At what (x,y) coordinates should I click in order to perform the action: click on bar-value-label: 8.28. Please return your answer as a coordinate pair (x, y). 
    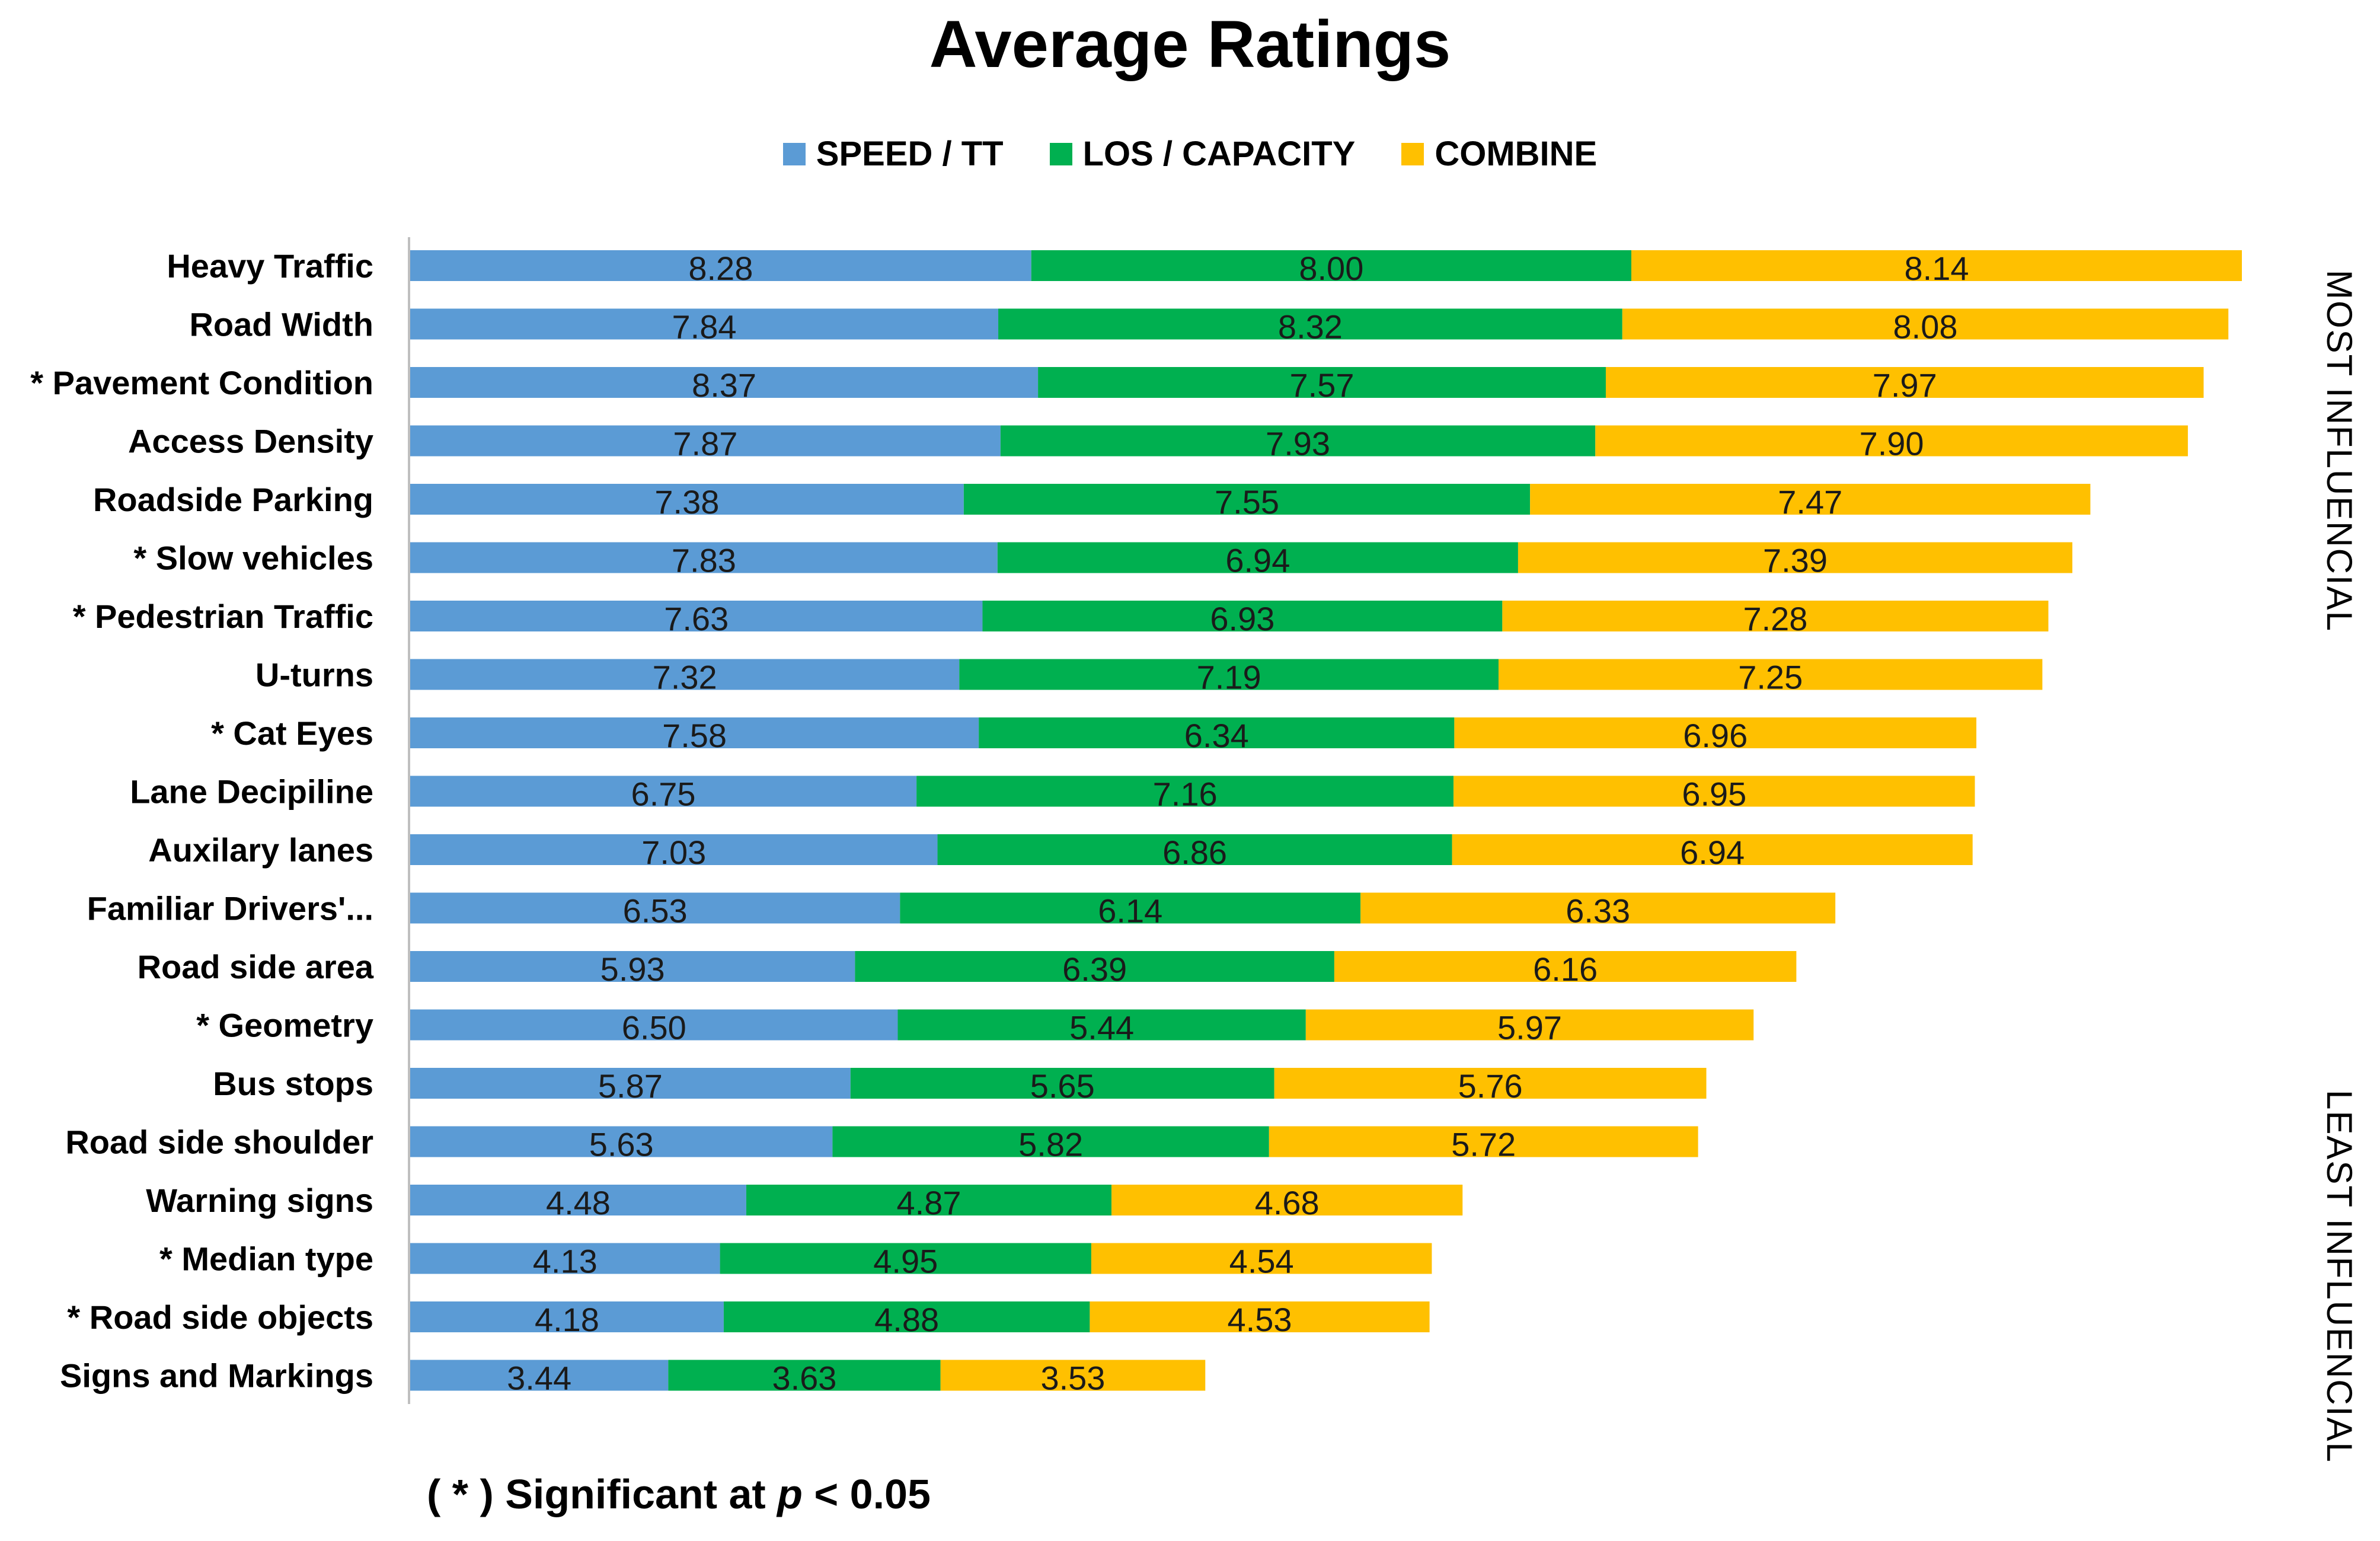
    Looking at the image, I should click on (720, 268).